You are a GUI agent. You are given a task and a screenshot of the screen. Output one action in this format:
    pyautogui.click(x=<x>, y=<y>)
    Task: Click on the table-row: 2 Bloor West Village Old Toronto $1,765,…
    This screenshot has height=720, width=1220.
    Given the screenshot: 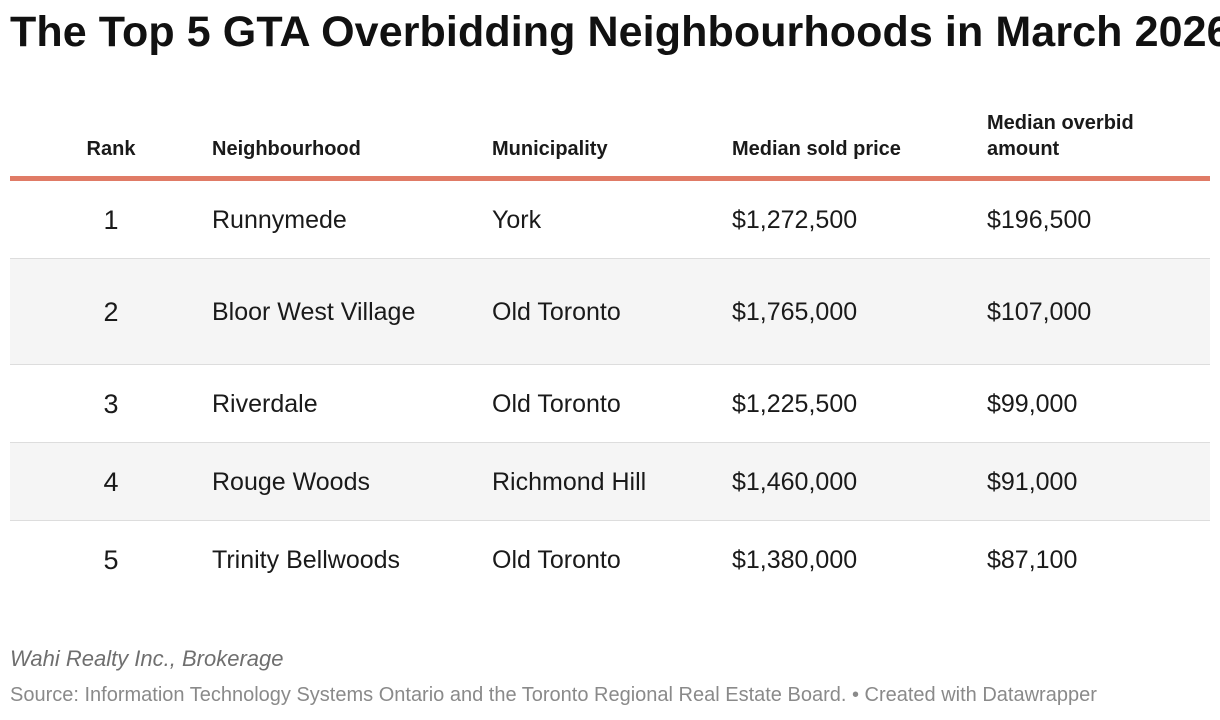 What is the action you would take?
    pyautogui.click(x=610, y=311)
    